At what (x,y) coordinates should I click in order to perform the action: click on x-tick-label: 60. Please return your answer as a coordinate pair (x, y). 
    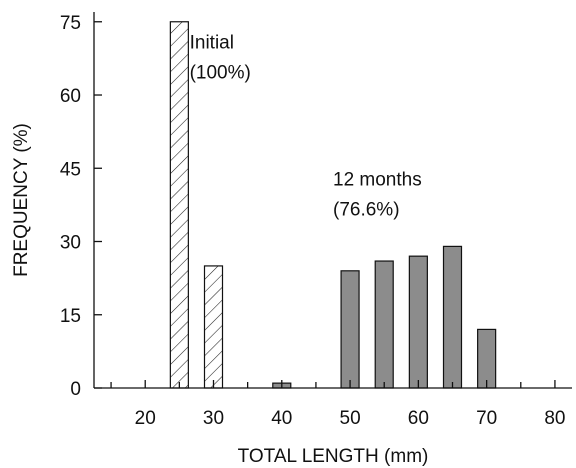
    Looking at the image, I should click on (418, 418).